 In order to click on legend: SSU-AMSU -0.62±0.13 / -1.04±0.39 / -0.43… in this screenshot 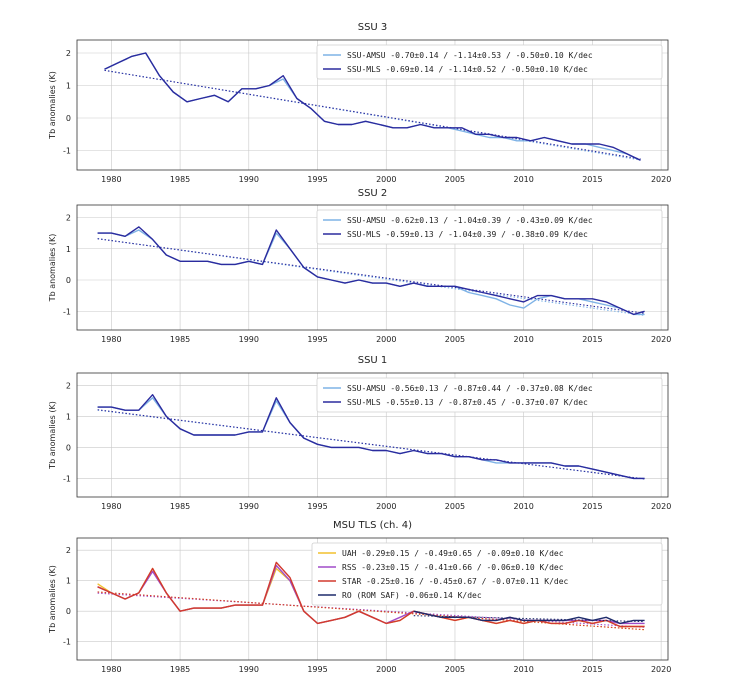, I will do `click(489, 227)`.